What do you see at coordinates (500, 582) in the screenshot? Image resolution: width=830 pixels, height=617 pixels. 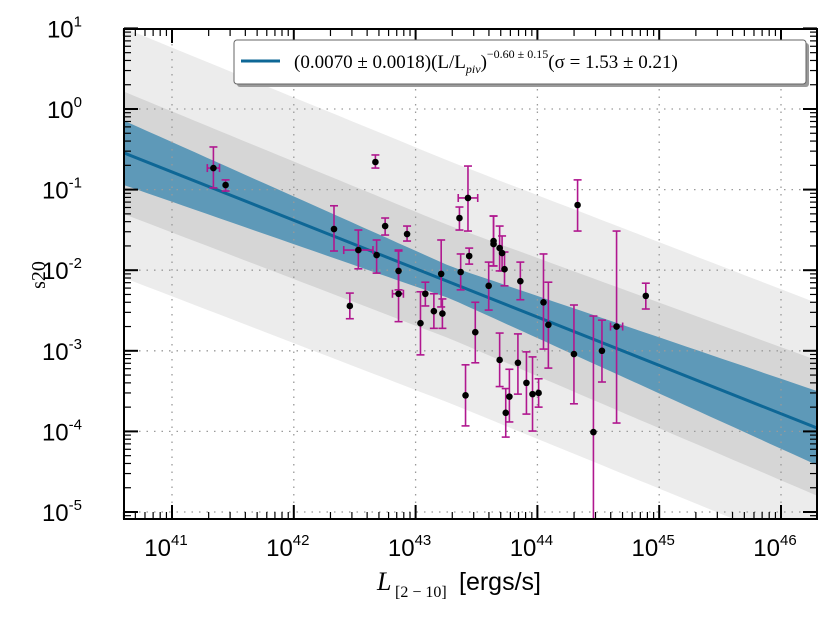 I see `x-axis-label-unit: [ergs/s]` at bounding box center [500, 582].